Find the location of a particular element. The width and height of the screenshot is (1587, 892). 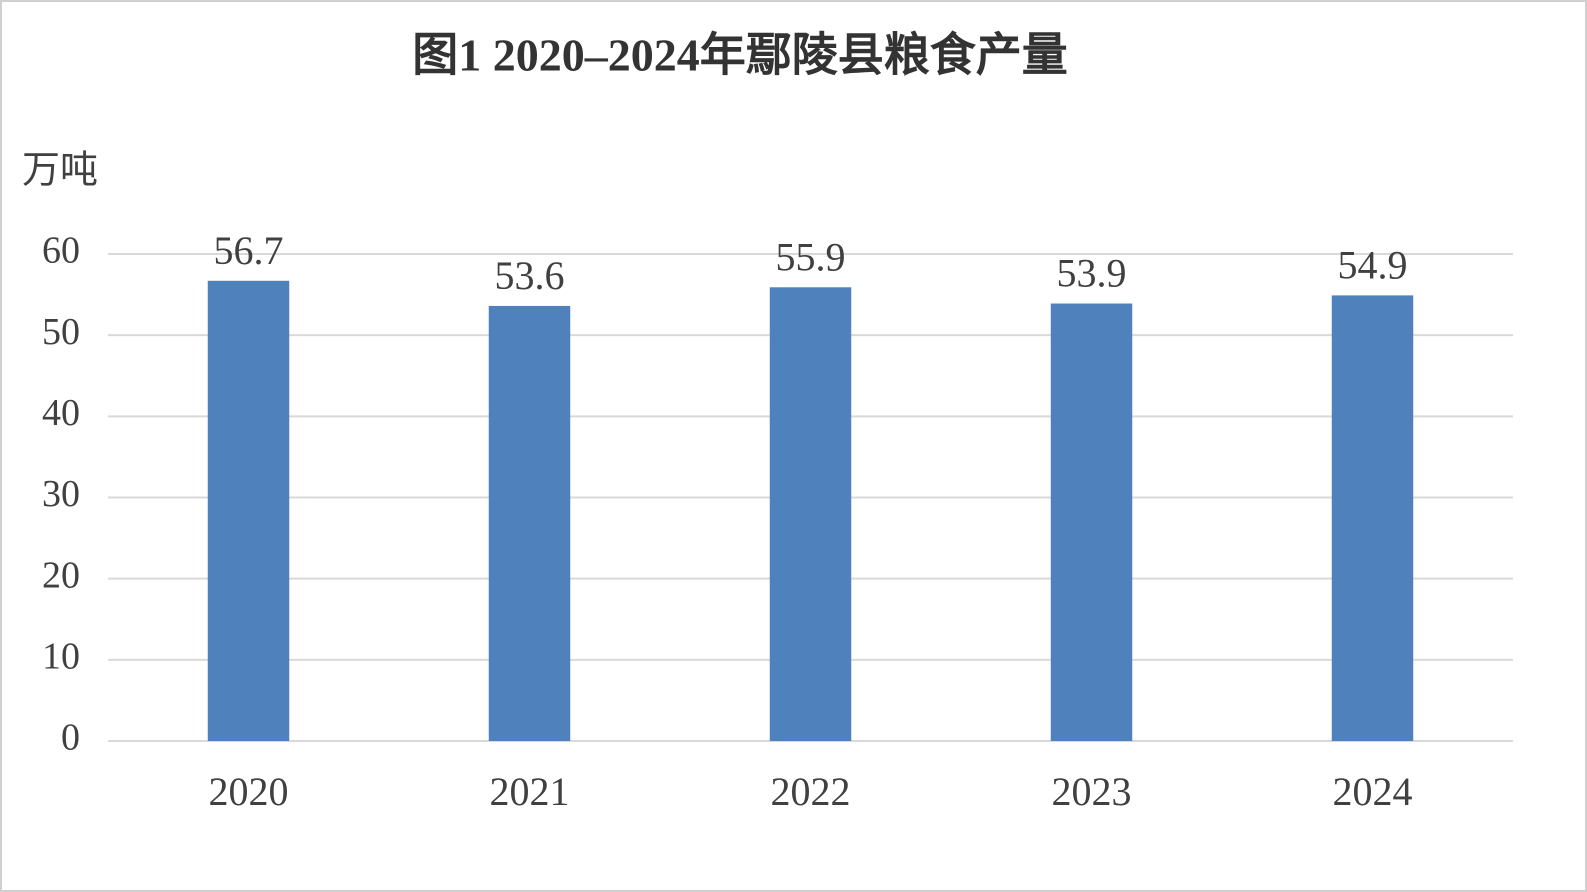

y-tick-label: 10 is located at coordinates (61, 657).